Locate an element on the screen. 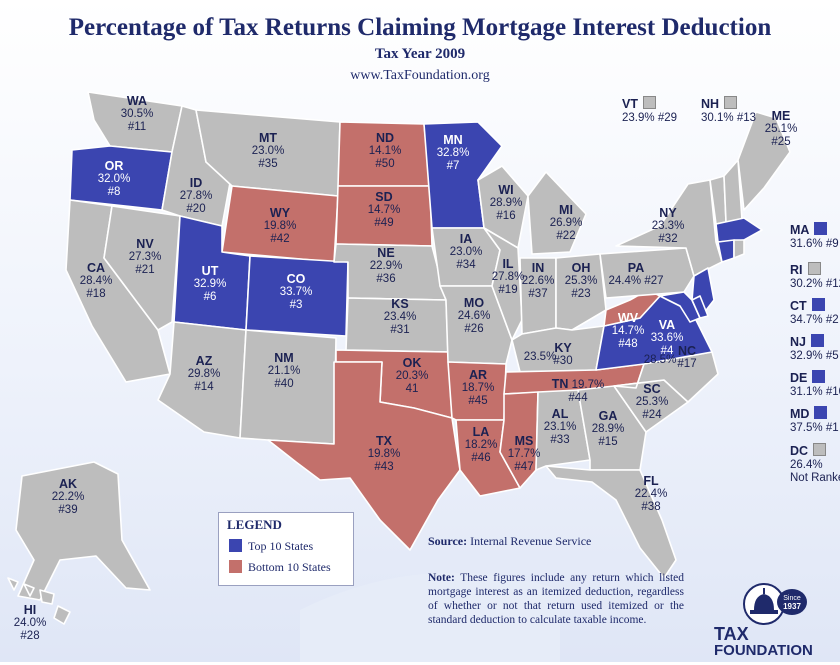 The image size is (840, 665). label-VT: VT 23.9% #29 is located at coordinates (649, 110).